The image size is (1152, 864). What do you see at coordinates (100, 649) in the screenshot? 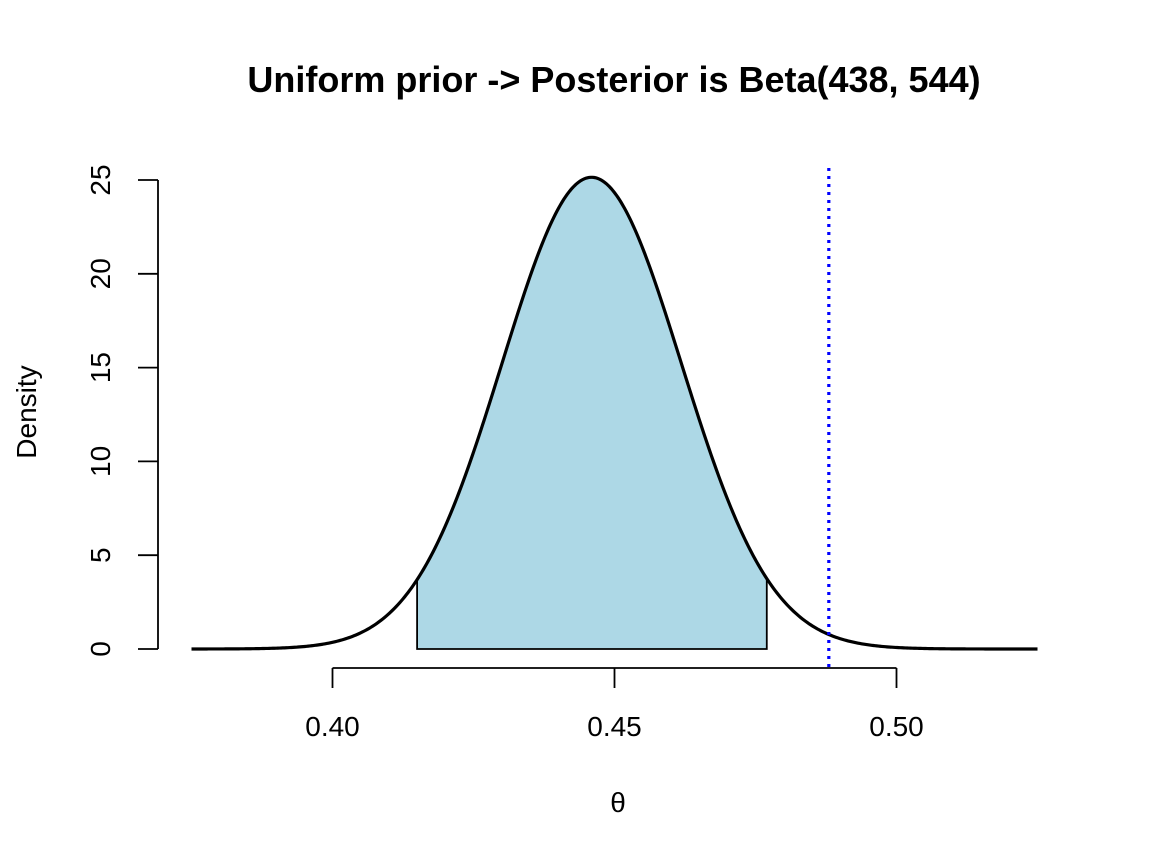
I see `y-tick-label: 0` at bounding box center [100, 649].